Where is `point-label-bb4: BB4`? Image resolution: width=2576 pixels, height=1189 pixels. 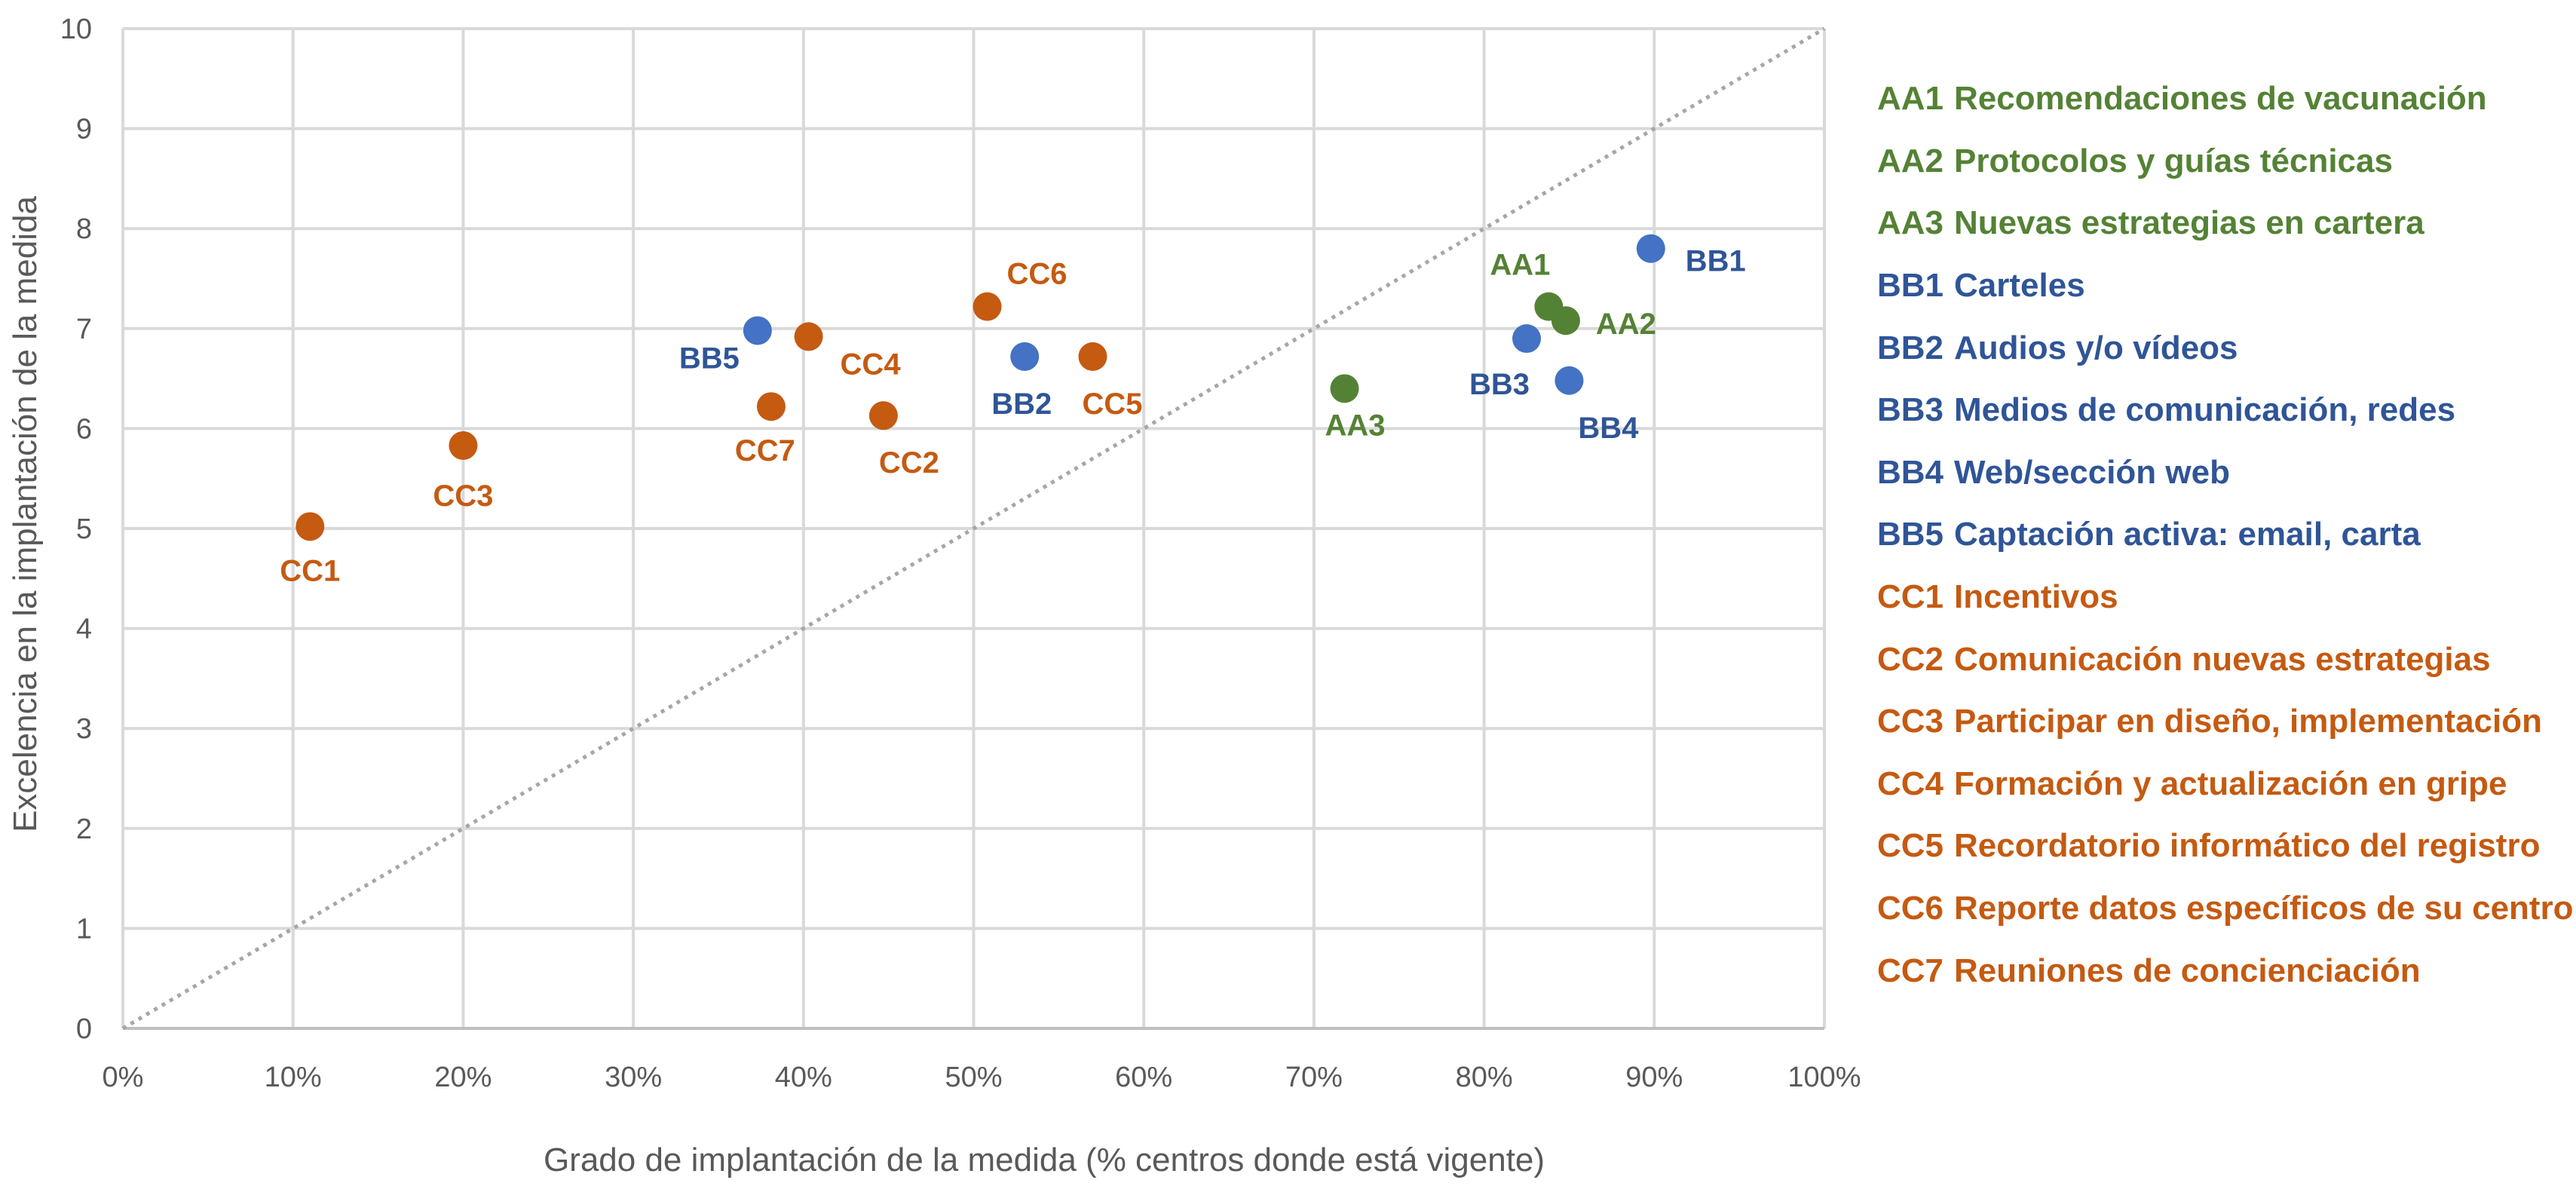 point-label-bb4: BB4 is located at coordinates (1608, 428).